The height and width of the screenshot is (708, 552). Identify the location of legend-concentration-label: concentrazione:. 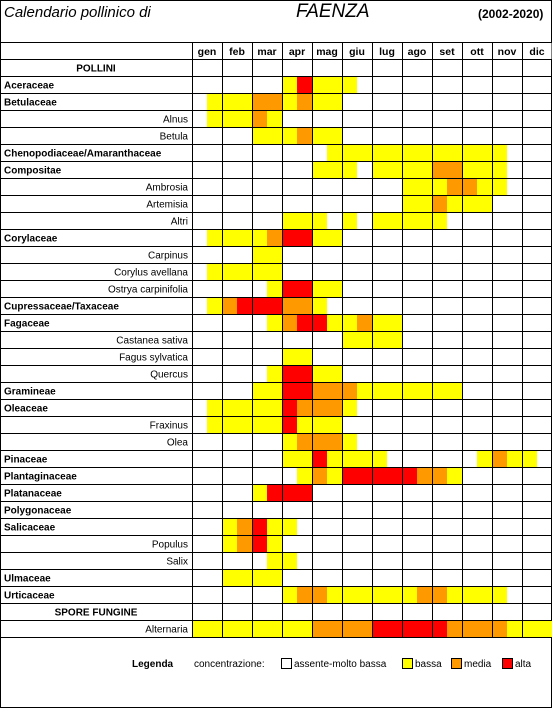
(229, 664).